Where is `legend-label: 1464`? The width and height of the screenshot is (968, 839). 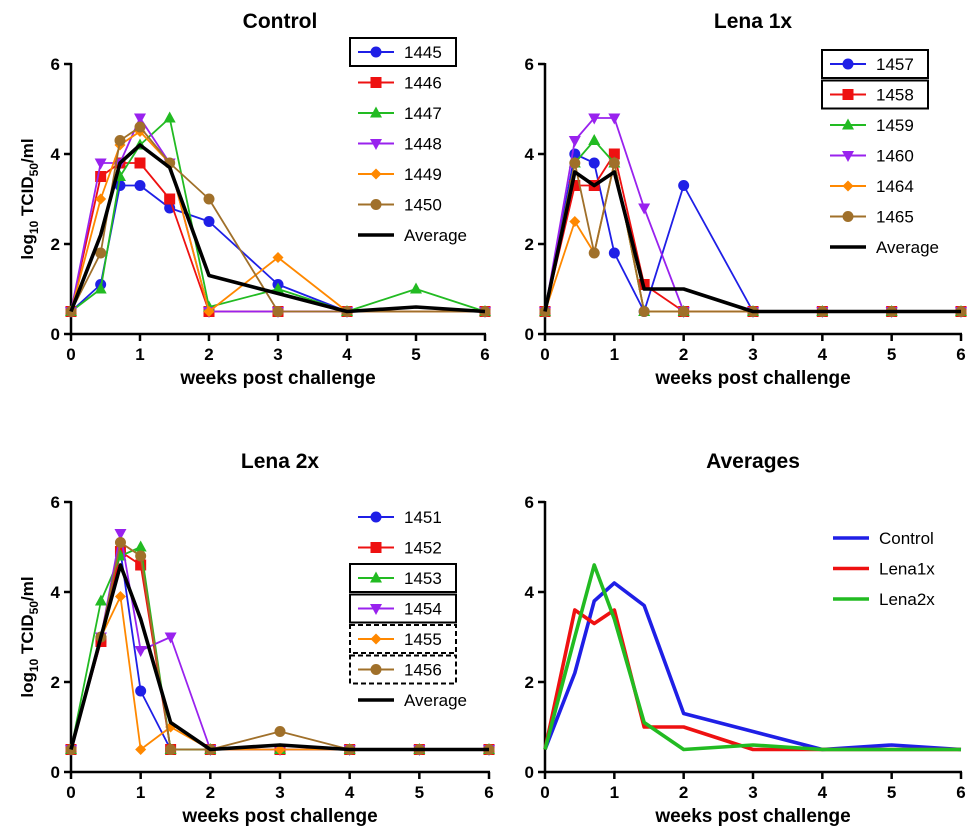
legend-label: 1464 is located at coordinates (895, 186).